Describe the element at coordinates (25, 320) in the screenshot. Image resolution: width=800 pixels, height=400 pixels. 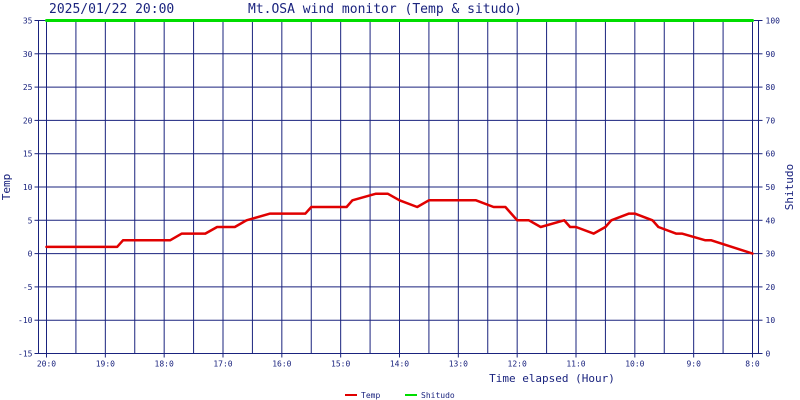
I see `left-tick-label: -10` at that location.